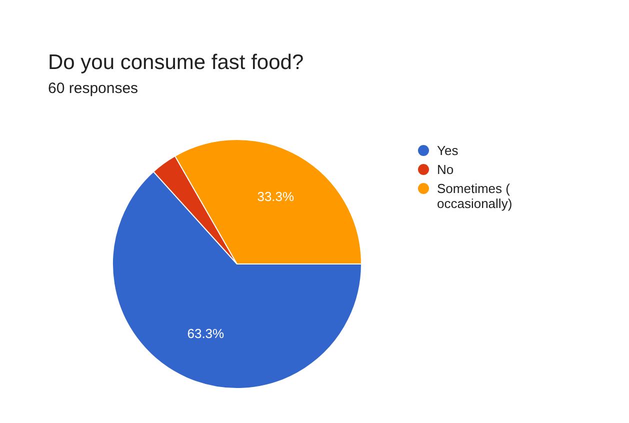 This screenshot has height=423, width=629. Describe the element at coordinates (447, 150) in the screenshot. I see `legend-label: Yes` at that location.